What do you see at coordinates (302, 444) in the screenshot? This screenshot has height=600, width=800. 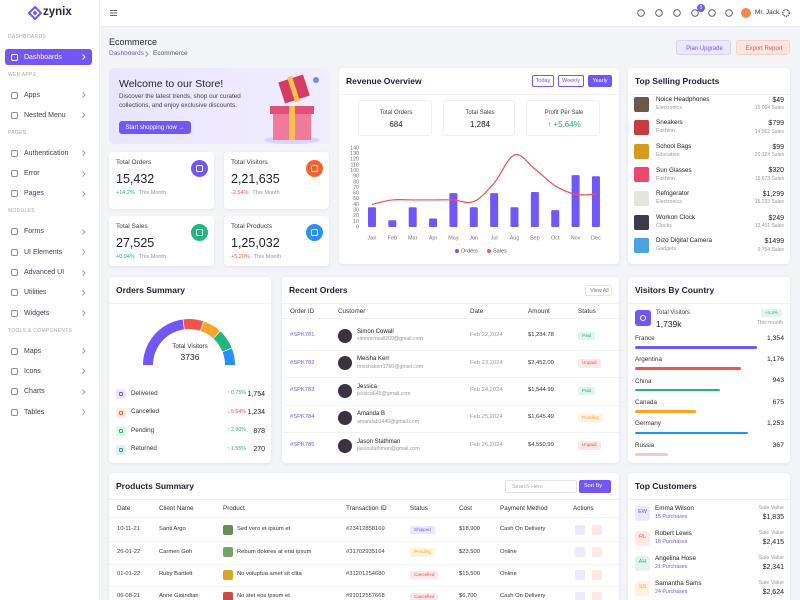 I see `order-id: #SPK785` at bounding box center [302, 444].